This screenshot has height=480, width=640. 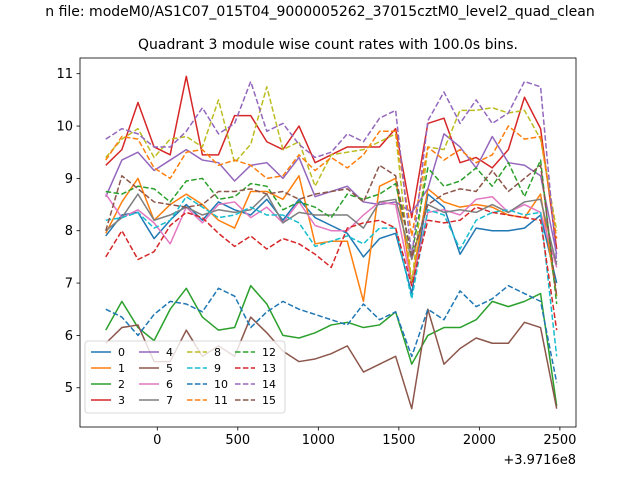 I want to click on y-tick-label: 7, so click(x=69, y=284).